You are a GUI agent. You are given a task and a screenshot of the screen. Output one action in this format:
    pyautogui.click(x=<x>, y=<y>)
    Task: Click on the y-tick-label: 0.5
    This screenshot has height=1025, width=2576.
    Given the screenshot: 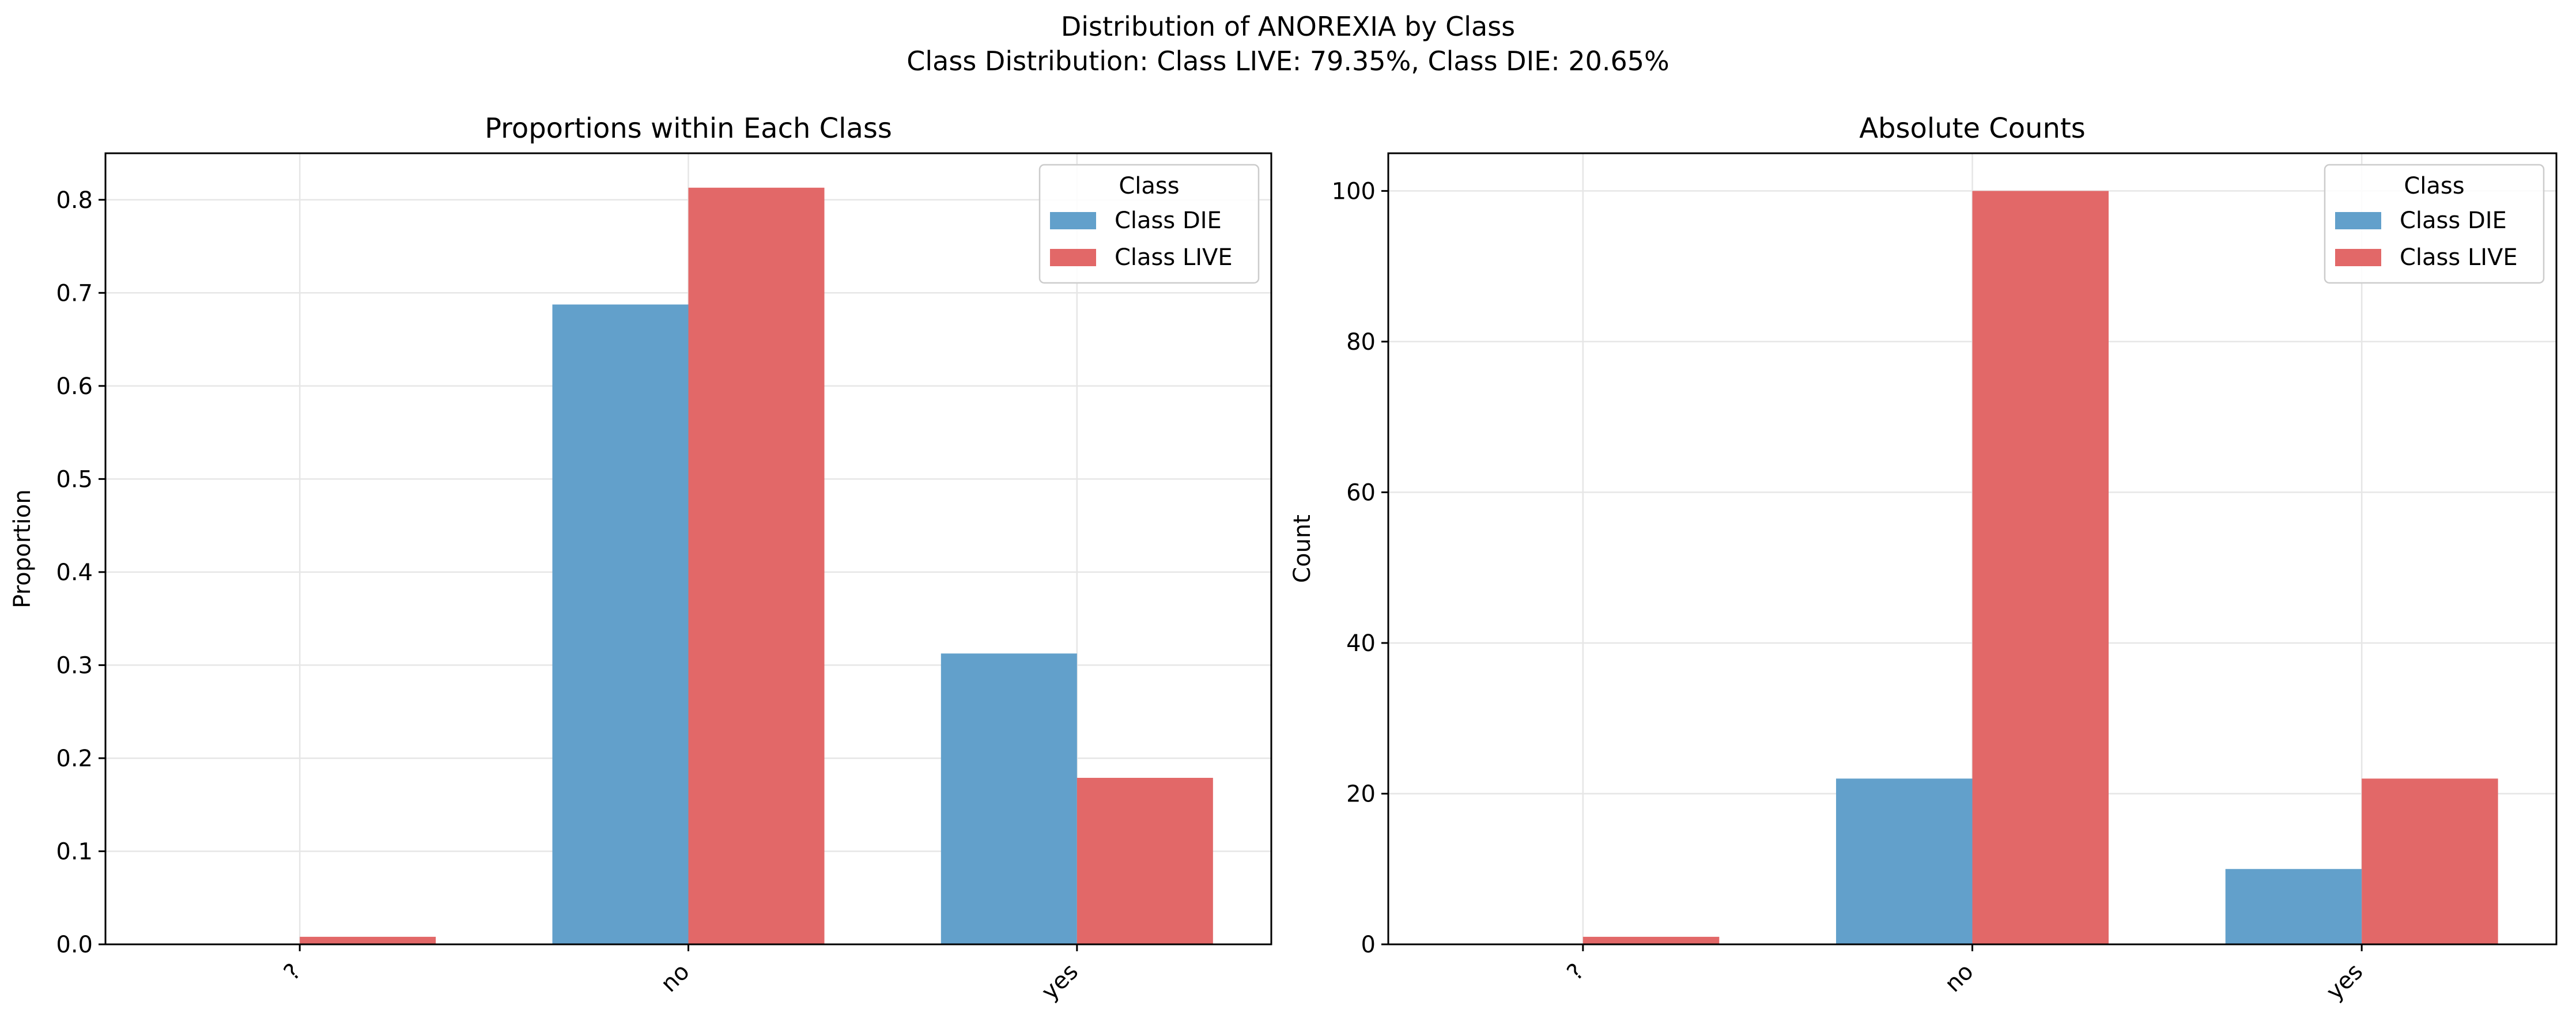 What is the action you would take?
    pyautogui.click(x=75, y=479)
    